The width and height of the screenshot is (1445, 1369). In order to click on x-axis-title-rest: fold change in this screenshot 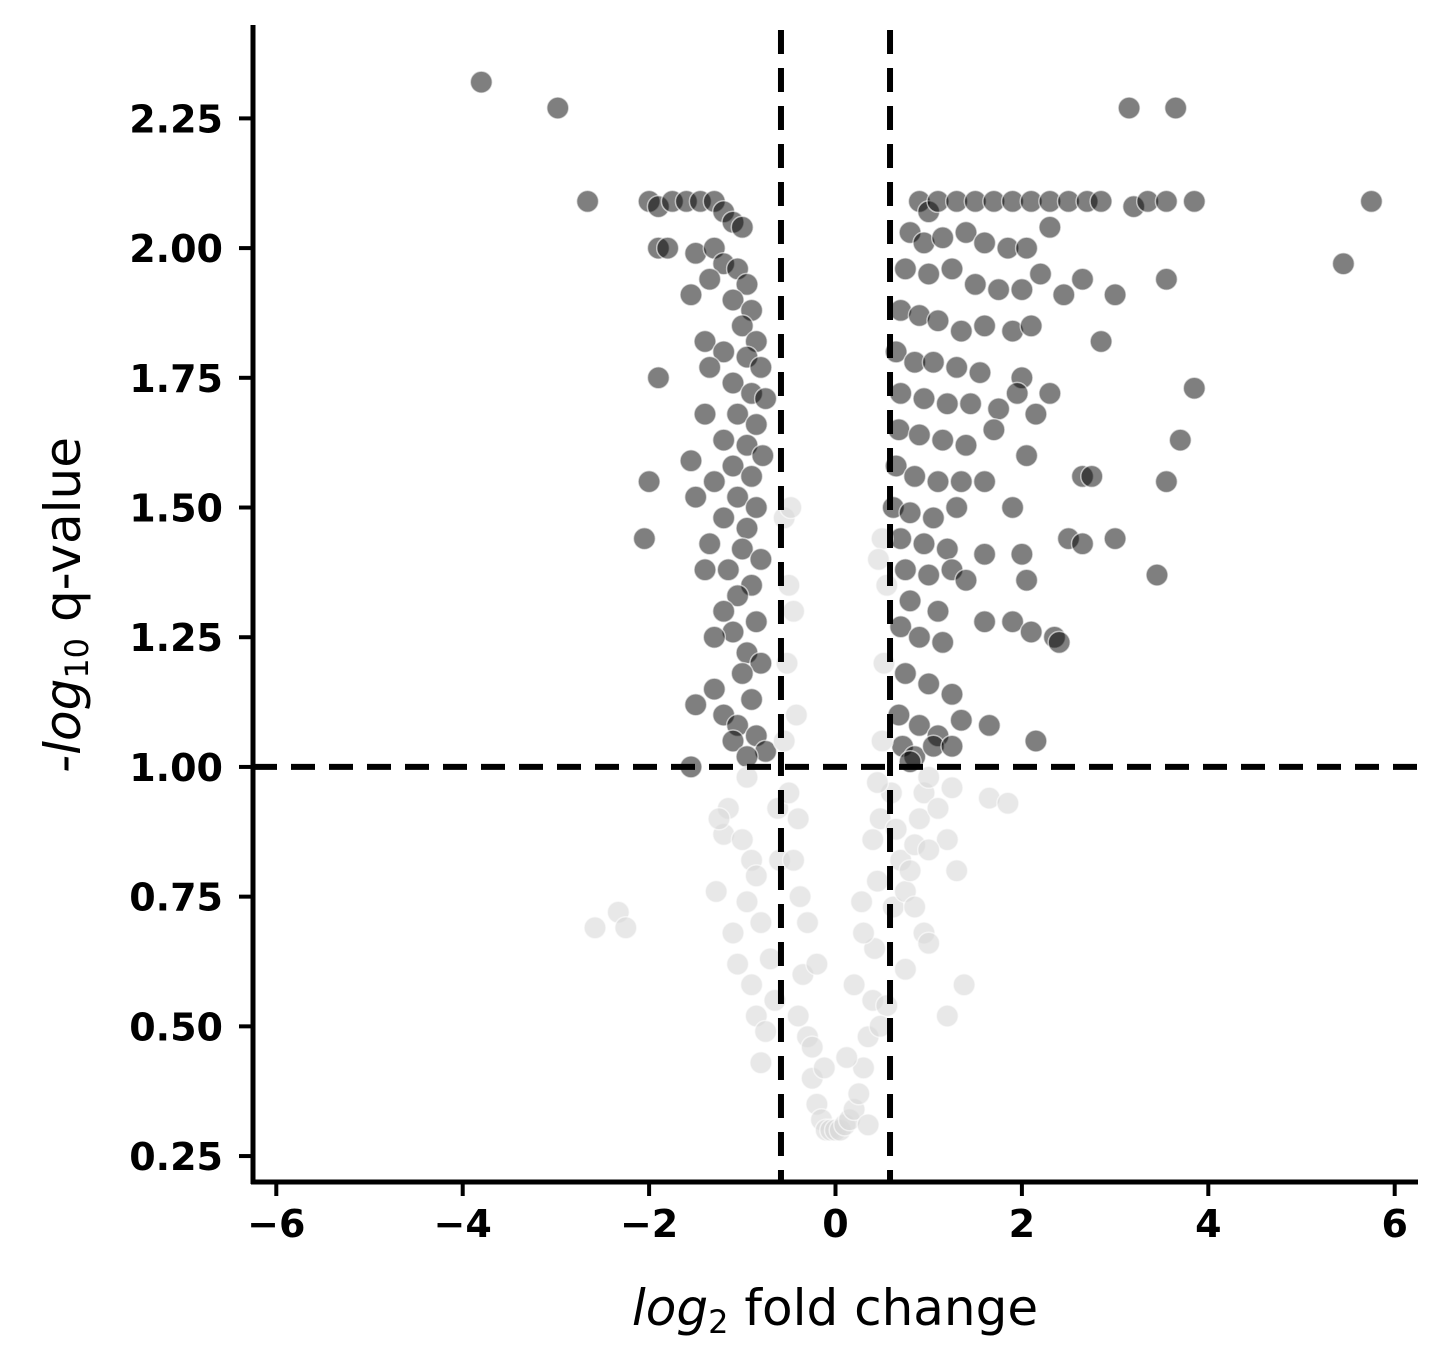, I will do `click(883, 1308)`.